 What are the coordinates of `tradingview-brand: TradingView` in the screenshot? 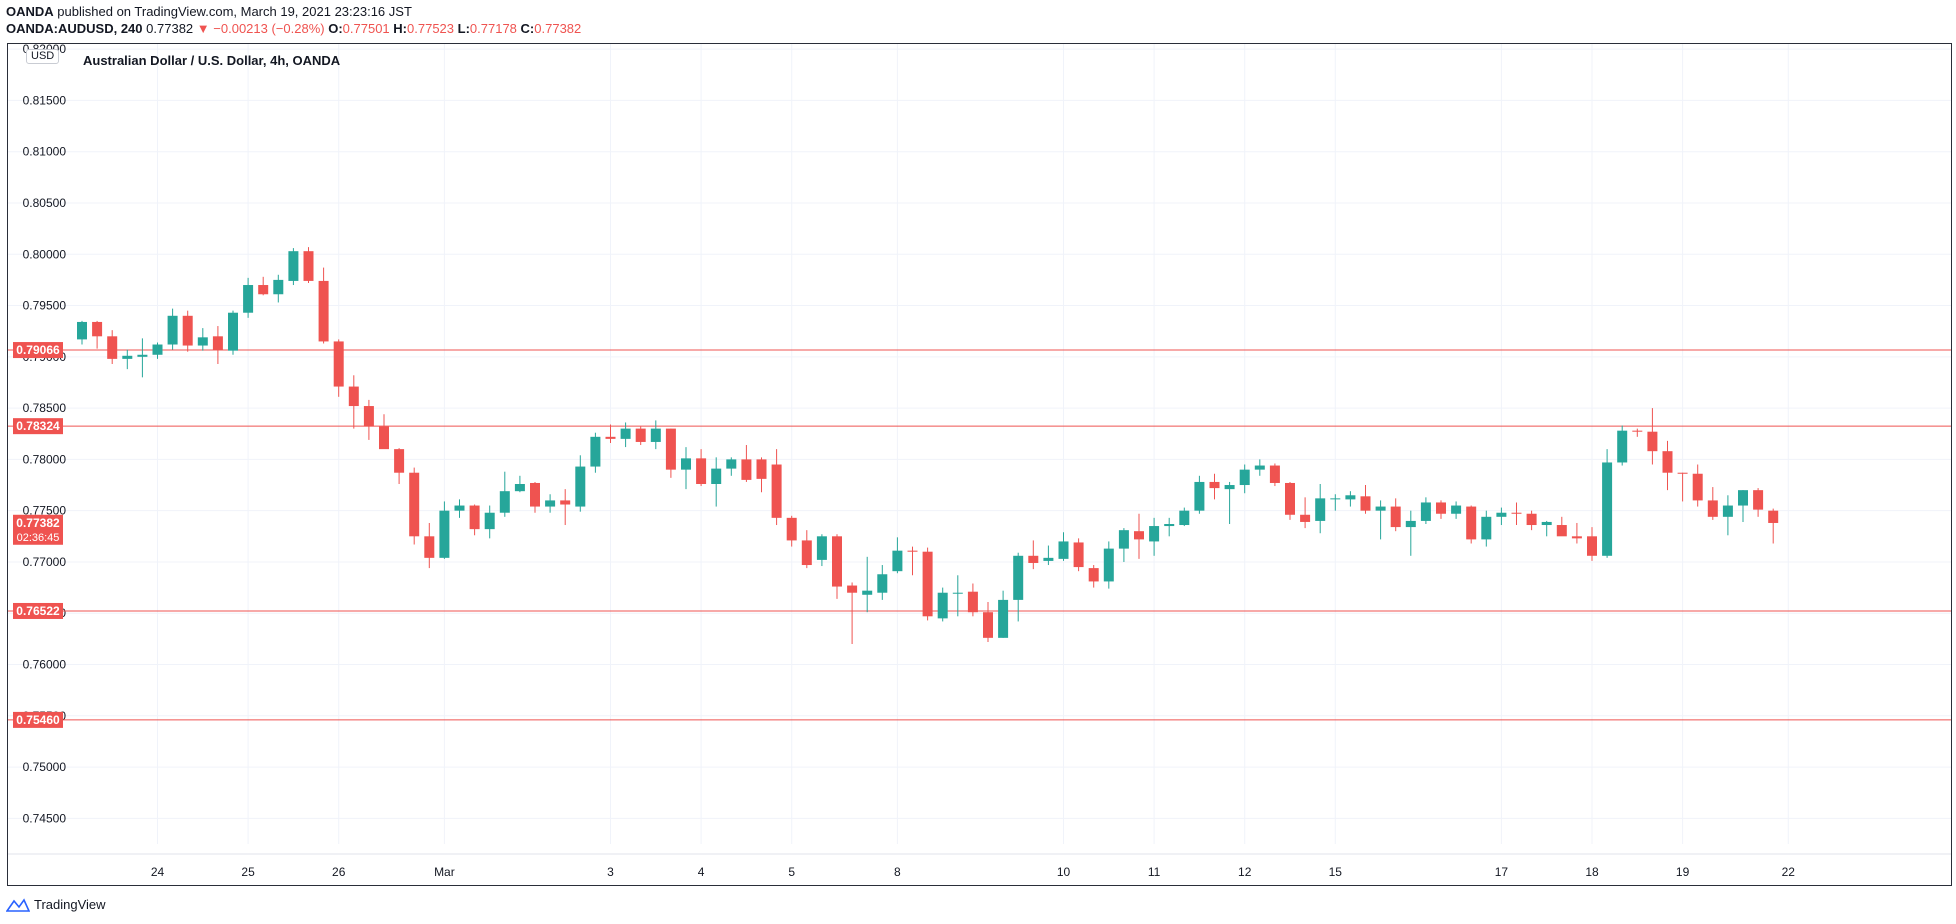 It's located at (56, 904).